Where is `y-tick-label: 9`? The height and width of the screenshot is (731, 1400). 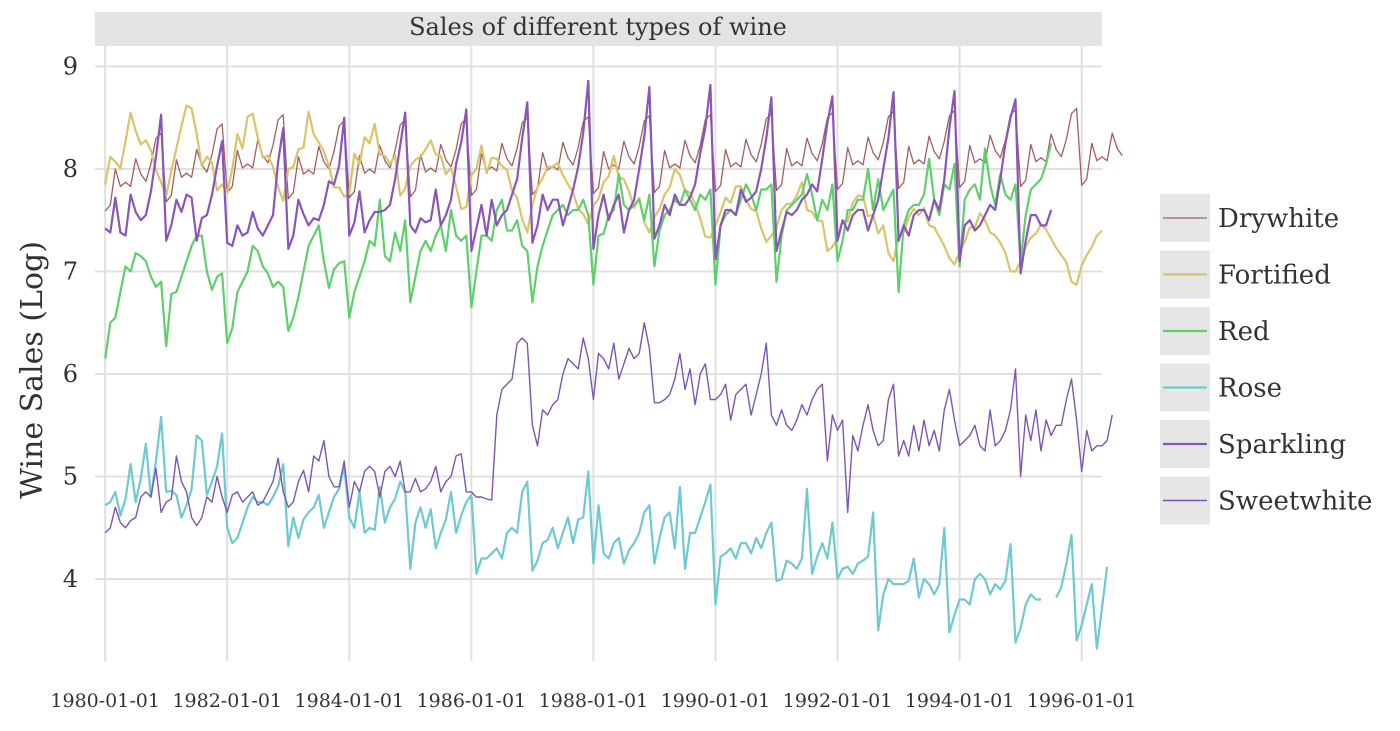
y-tick-label: 9 is located at coordinates (70, 67).